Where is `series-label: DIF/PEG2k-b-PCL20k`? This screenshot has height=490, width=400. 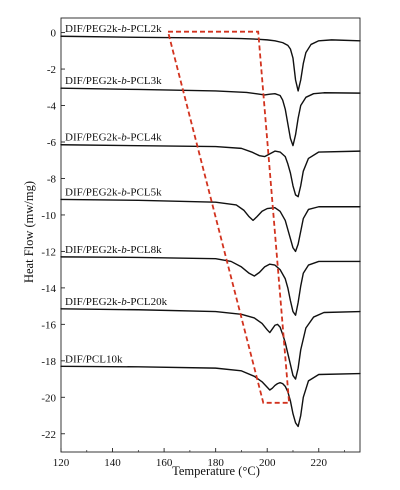 series-label: DIF/PEG2k-b-PCL20k is located at coordinates (116, 302).